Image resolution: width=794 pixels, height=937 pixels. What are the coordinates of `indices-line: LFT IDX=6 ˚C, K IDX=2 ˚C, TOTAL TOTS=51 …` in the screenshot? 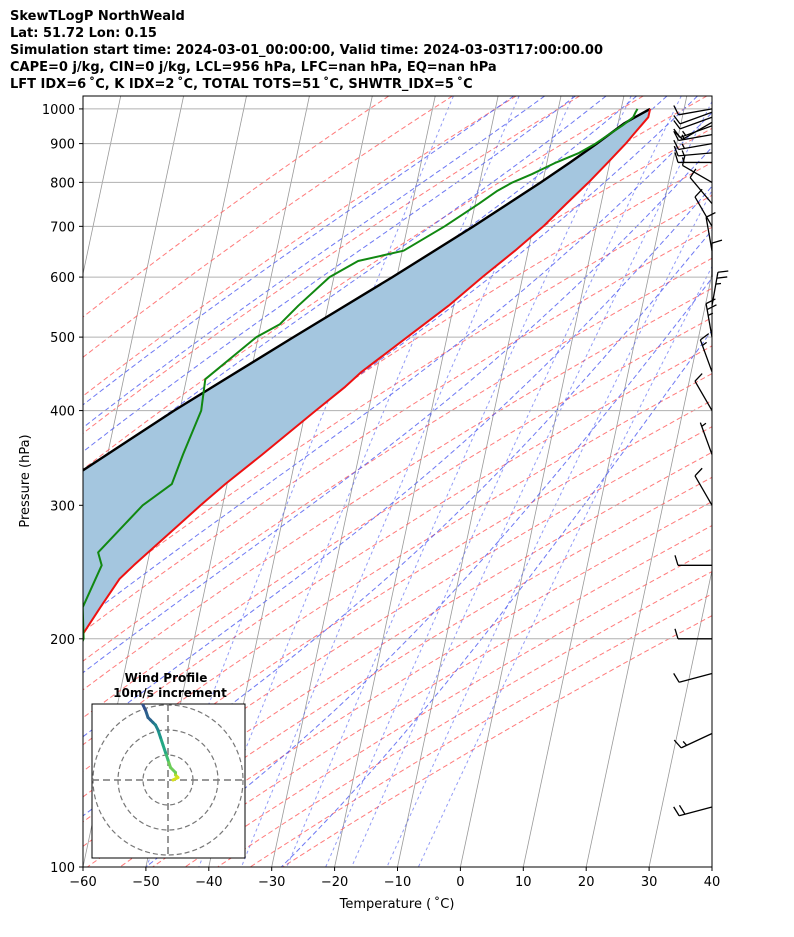 It's located at (241, 84).